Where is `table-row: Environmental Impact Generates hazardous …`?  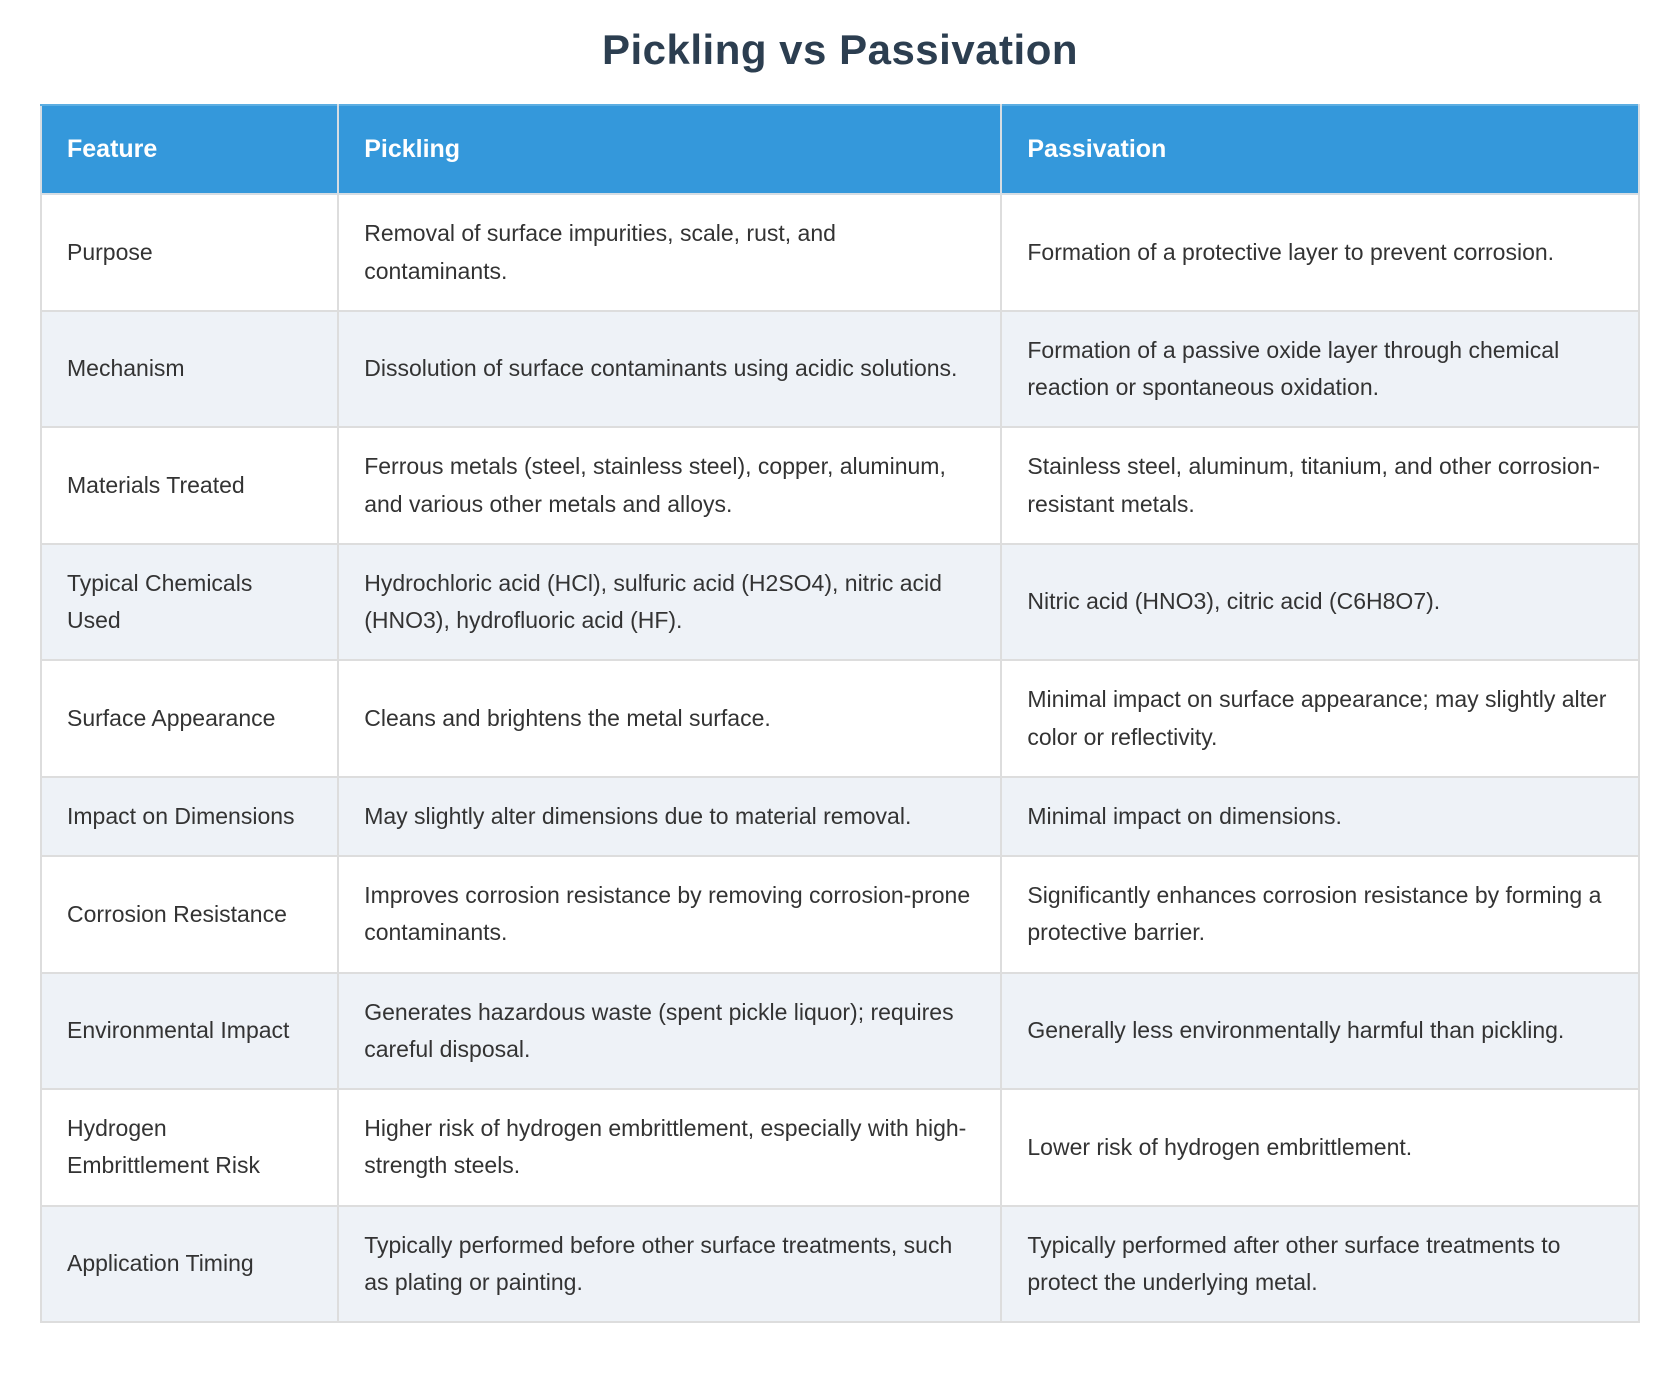
table-row: Environmental Impact Generates hazardous … is located at coordinates (839, 1031).